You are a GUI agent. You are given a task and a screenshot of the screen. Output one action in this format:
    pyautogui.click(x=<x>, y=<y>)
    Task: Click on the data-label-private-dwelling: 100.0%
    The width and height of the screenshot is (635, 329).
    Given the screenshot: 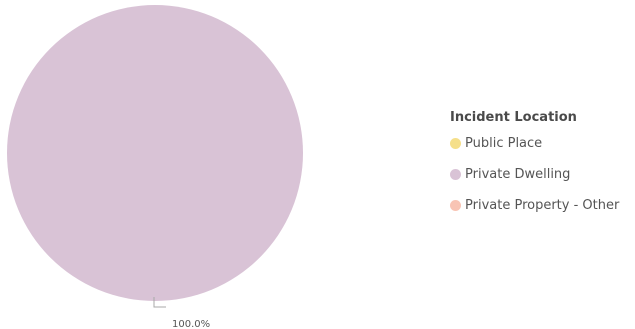 What is the action you would take?
    pyautogui.click(x=191, y=324)
    